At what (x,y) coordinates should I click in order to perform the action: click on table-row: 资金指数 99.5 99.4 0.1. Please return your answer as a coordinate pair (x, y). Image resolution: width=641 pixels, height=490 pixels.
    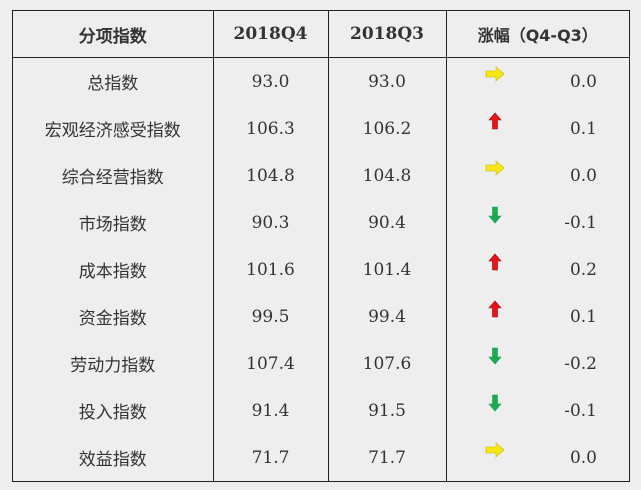
    Looking at the image, I should click on (321, 316).